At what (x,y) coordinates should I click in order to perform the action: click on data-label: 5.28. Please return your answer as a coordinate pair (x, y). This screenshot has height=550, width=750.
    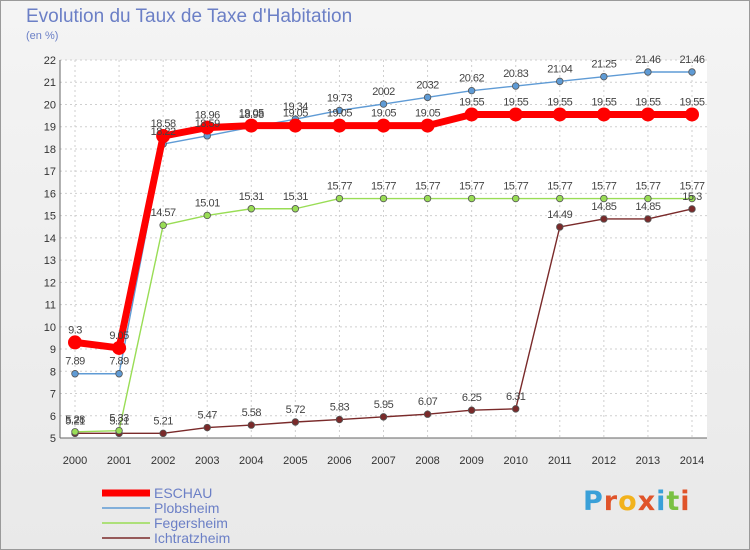
    Looking at the image, I should click on (75, 420).